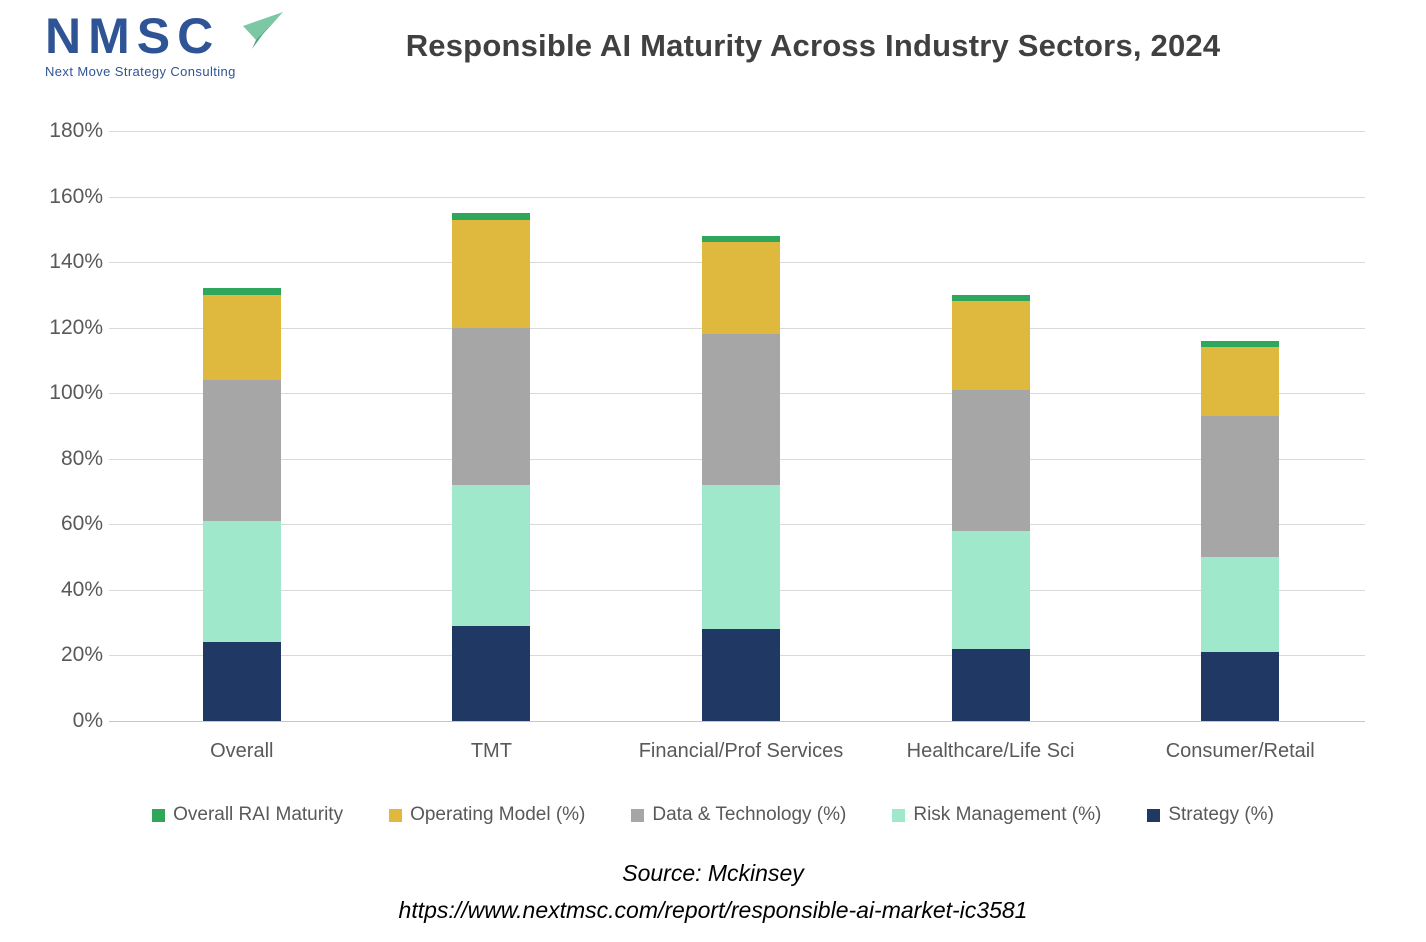  Describe the element at coordinates (498, 814) in the screenshot. I see `legend-label: Operating Model (%)` at that location.